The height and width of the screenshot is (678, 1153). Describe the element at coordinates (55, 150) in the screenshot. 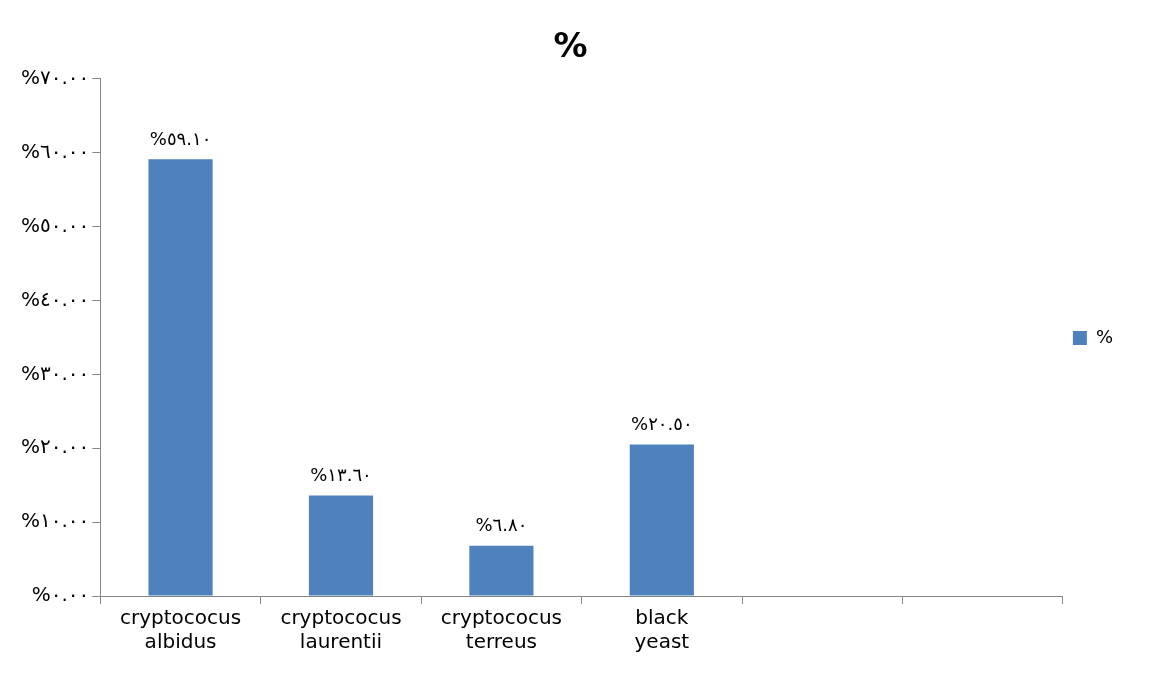

I see `y-tick-label: %٦٠.٠٠` at that location.